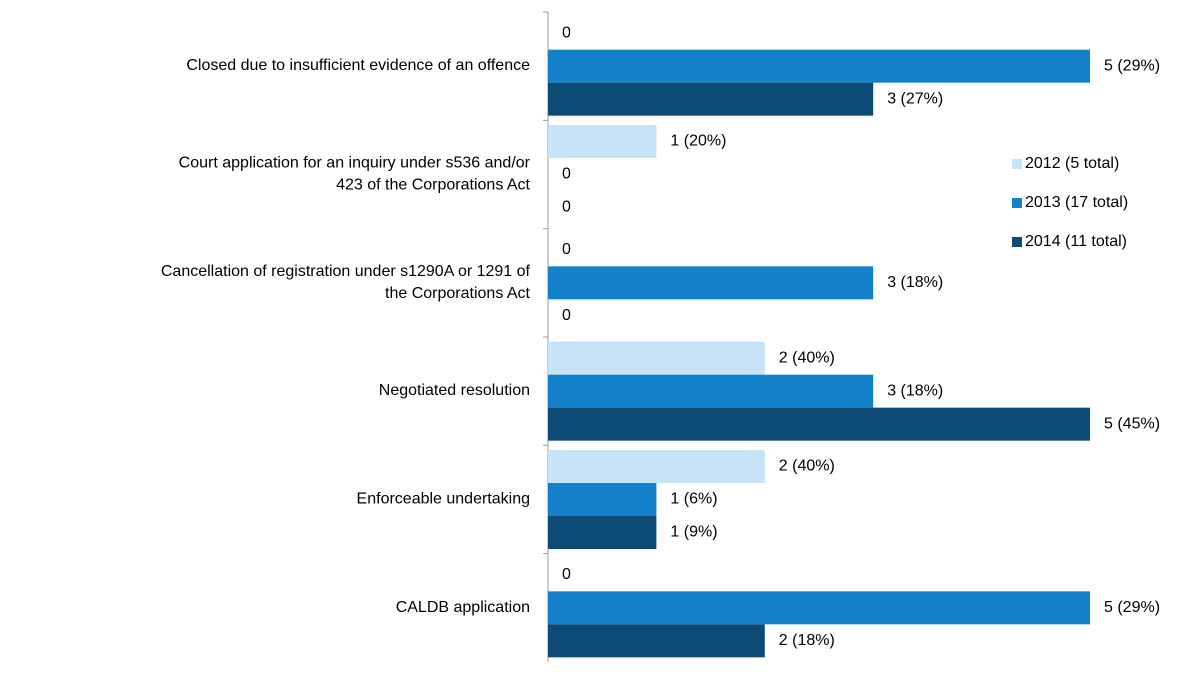  Describe the element at coordinates (454, 390) in the screenshot. I see `category-label: Negotiated resolution` at that location.